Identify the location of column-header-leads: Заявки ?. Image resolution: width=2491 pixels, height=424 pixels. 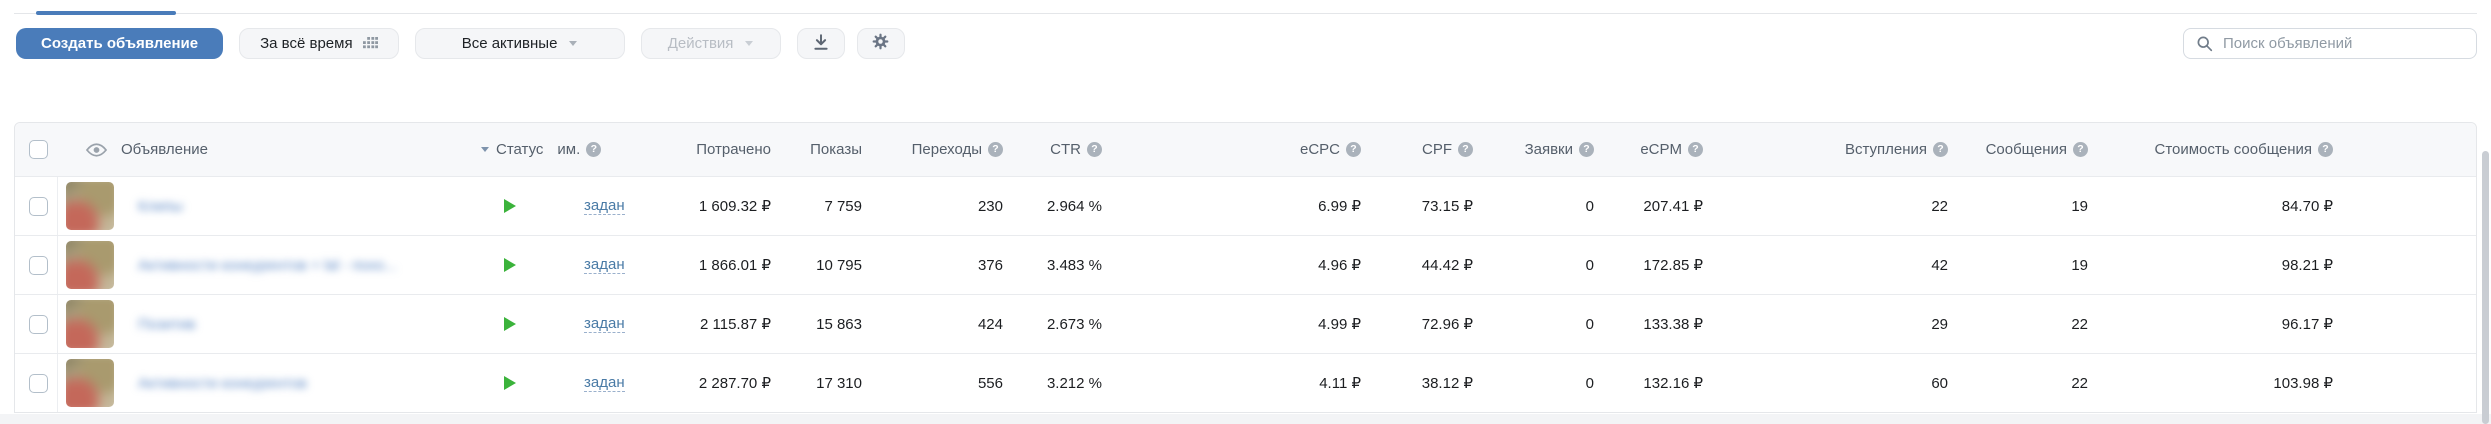
(1539, 149).